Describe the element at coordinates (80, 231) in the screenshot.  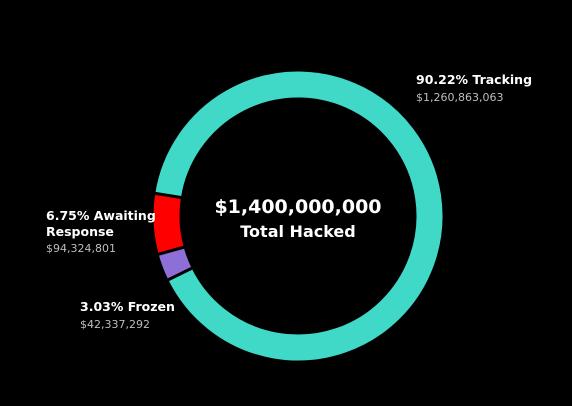
I see `awaiting-slice-label-line2: Response` at that location.